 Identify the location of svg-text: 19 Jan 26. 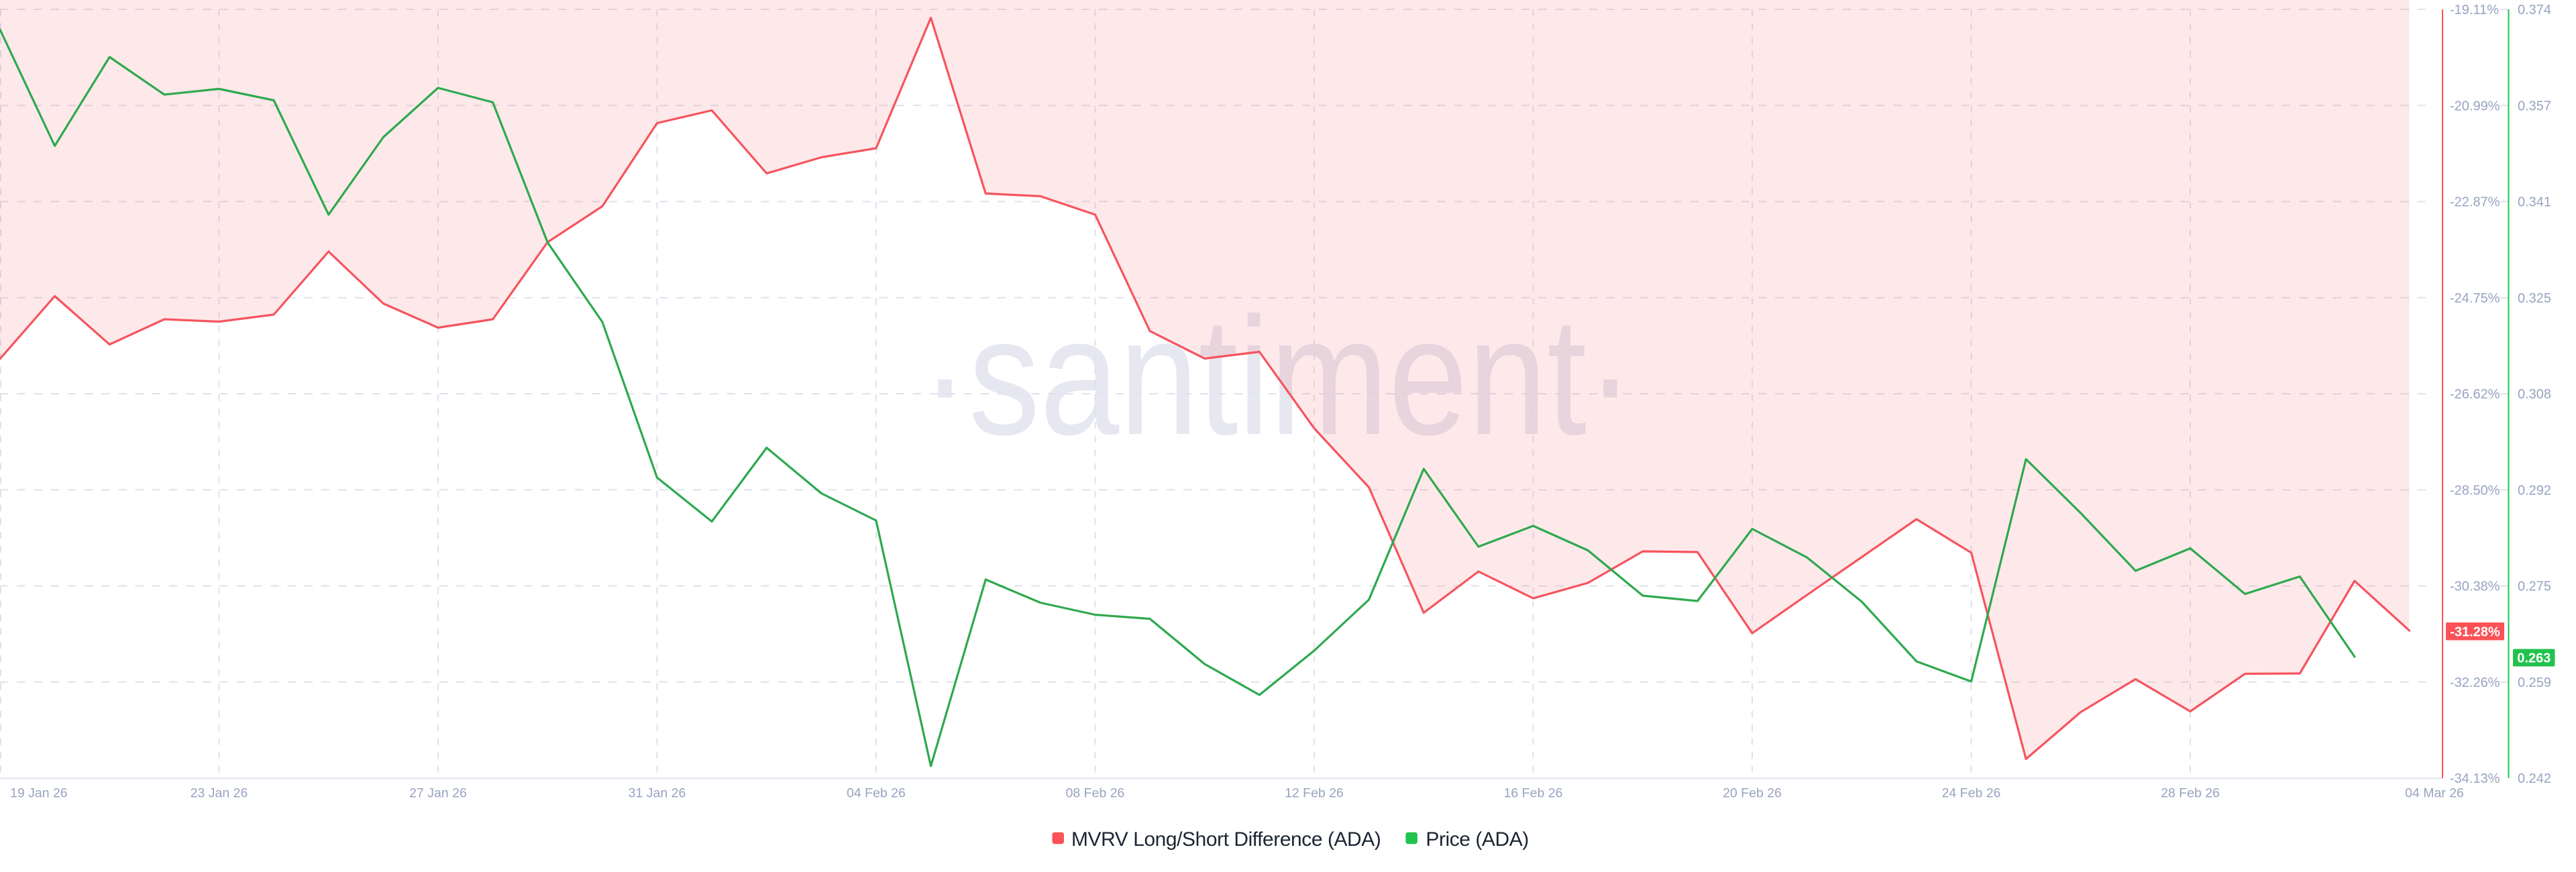
(39, 793).